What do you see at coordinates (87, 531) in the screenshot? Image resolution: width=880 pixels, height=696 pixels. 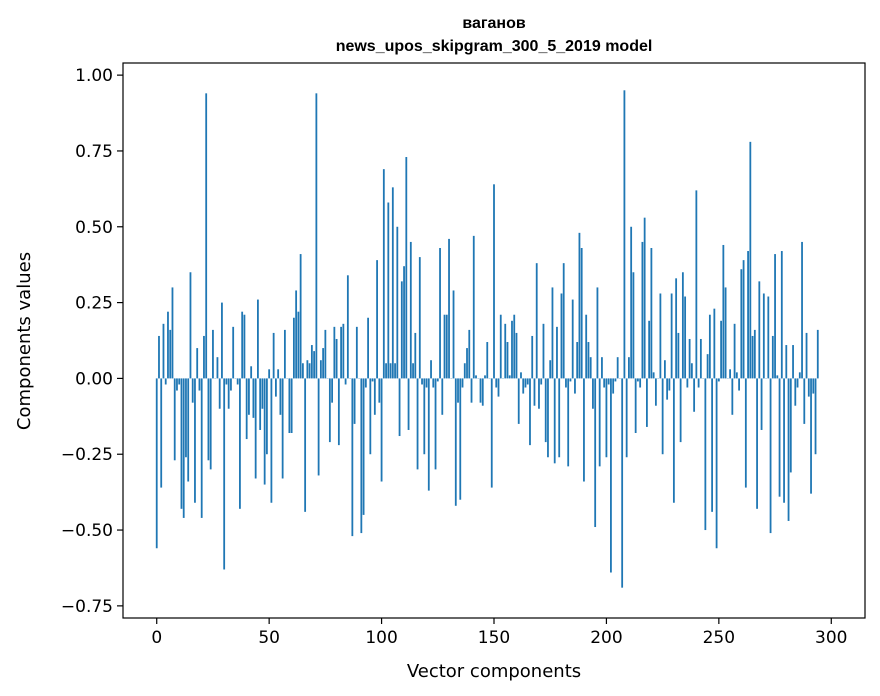 I see `y-tick-label: −0.50` at bounding box center [87, 531].